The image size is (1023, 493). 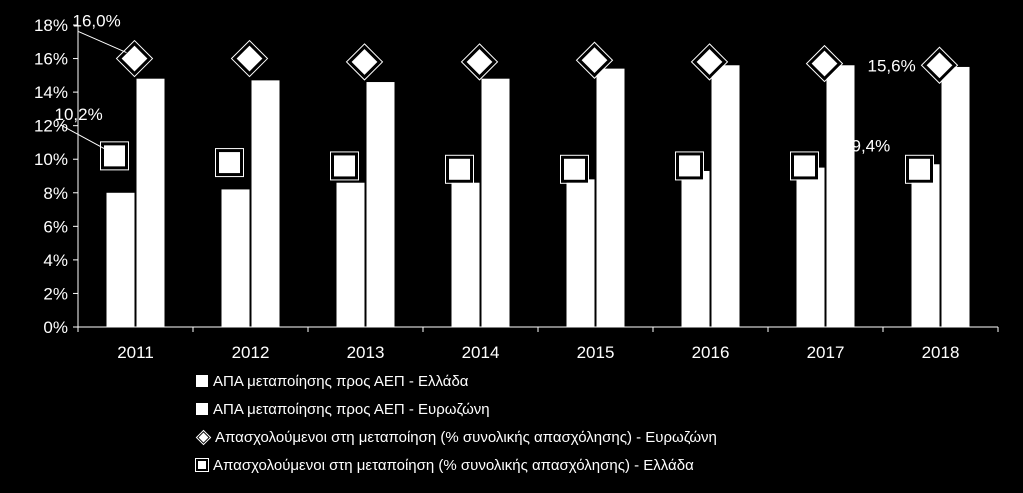 What do you see at coordinates (351, 409) in the screenshot?
I see `legend-label: ΑΠΑ μεταποίησης προς ΑΕΠ - Ευρωζώνη` at bounding box center [351, 409].